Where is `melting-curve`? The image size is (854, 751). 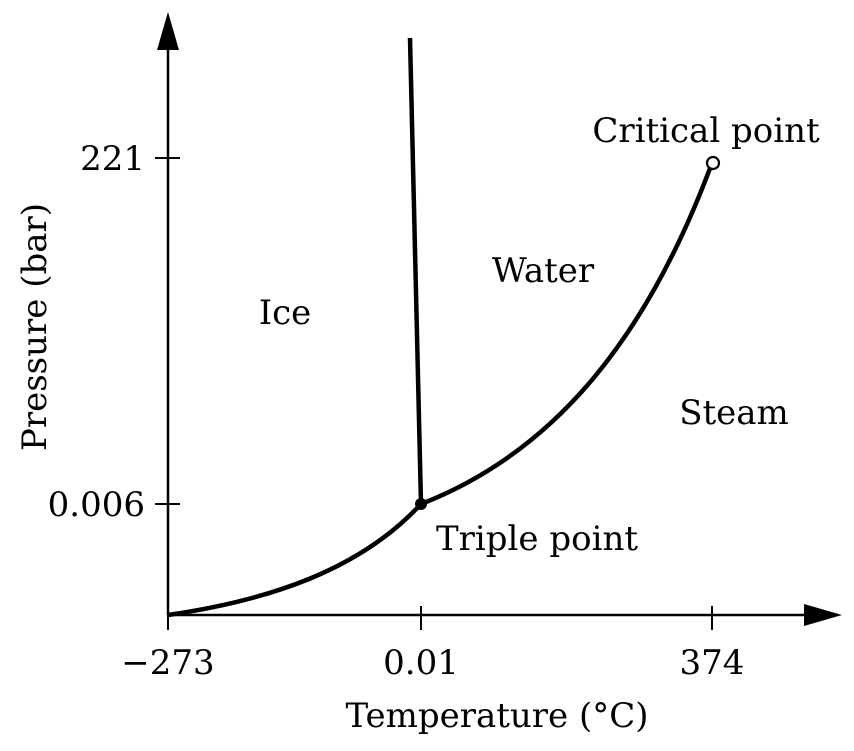
melting-curve is located at coordinates (415, 271).